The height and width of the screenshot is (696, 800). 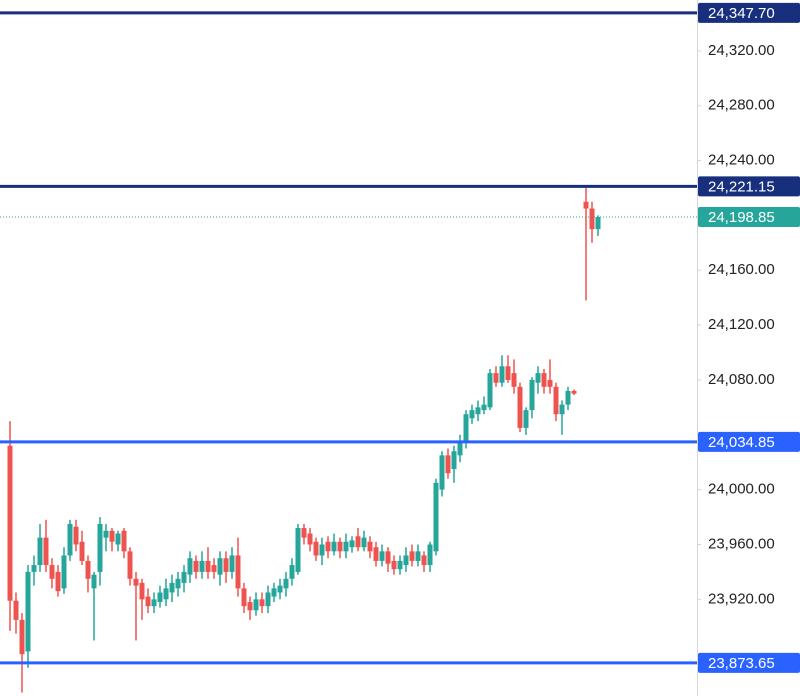 I want to click on y-tick-label: 24,000.00, so click(x=741, y=489).